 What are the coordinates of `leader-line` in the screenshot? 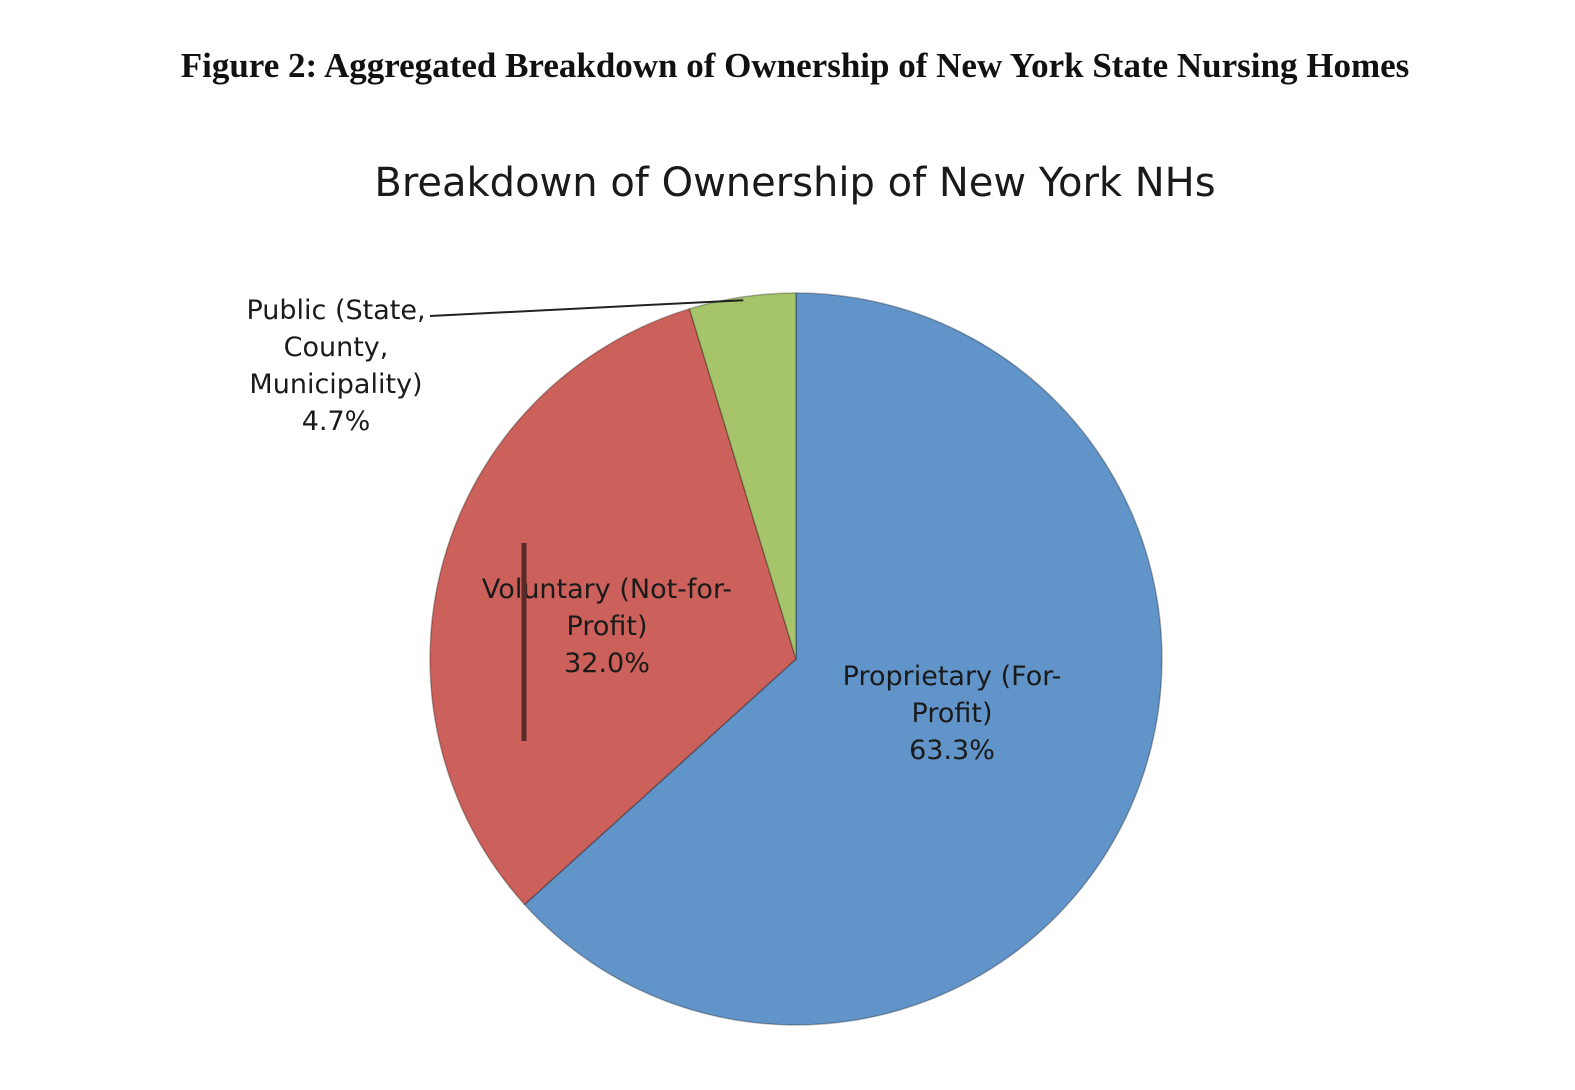 It's located at (586, 308).